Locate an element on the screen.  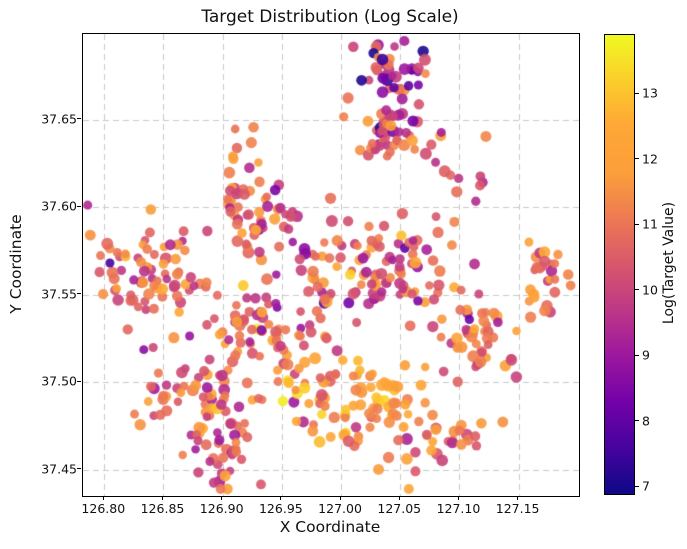
colorbar-tick-label: 10 is located at coordinates (650, 290).